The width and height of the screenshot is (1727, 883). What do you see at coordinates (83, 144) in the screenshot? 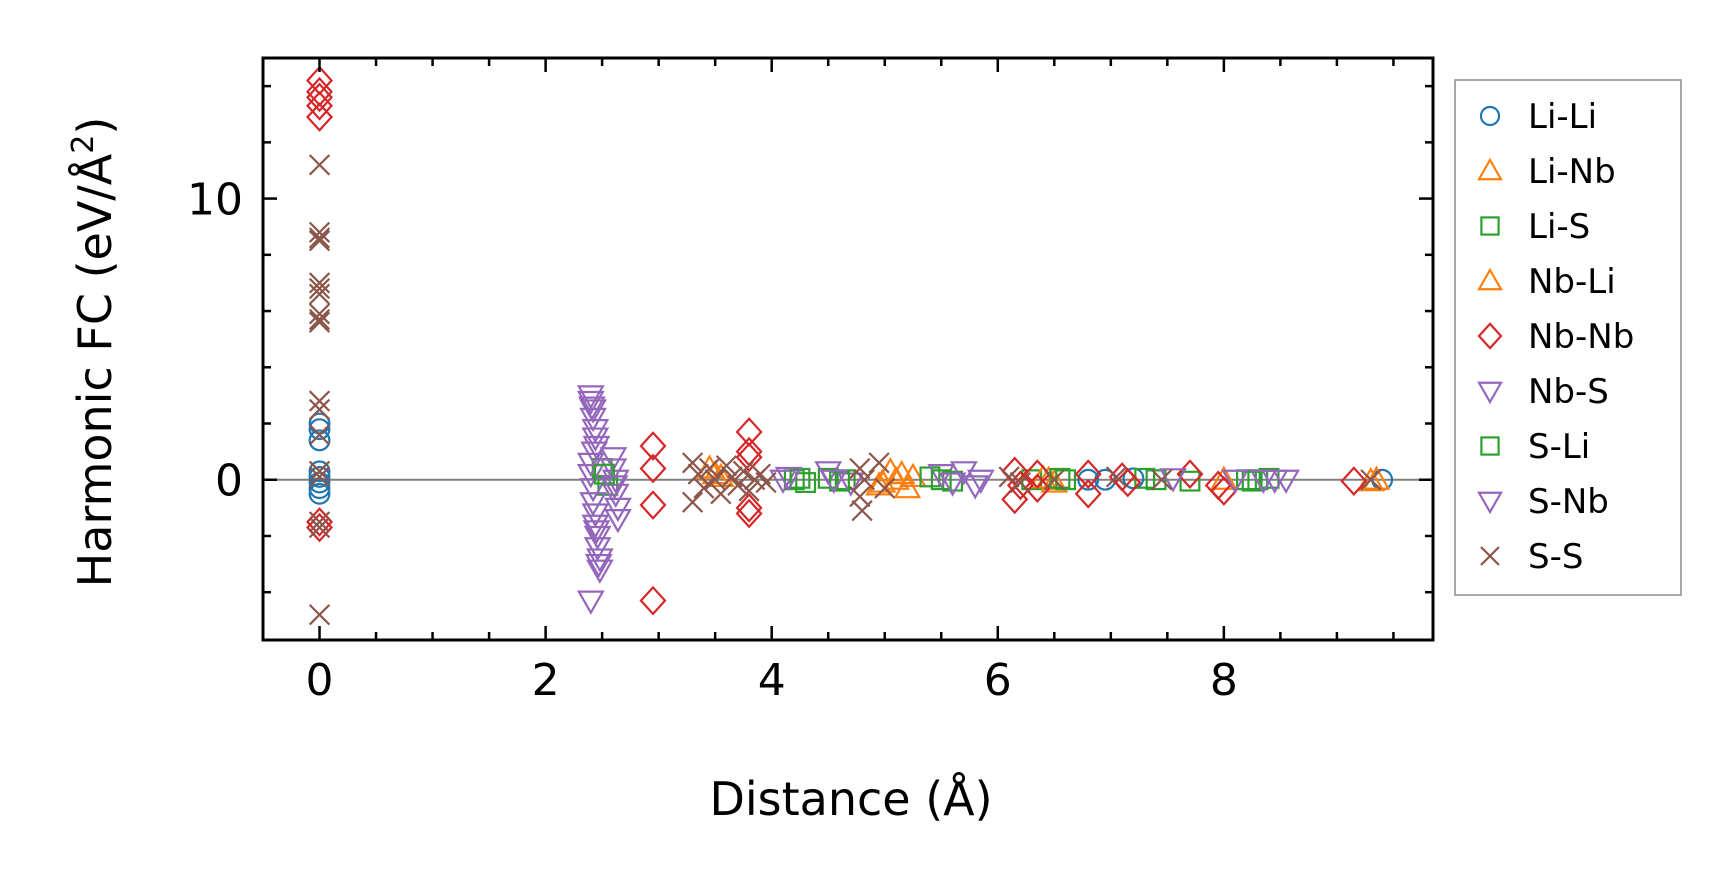
I see `y-axis-label-superscript: 2` at bounding box center [83, 144].